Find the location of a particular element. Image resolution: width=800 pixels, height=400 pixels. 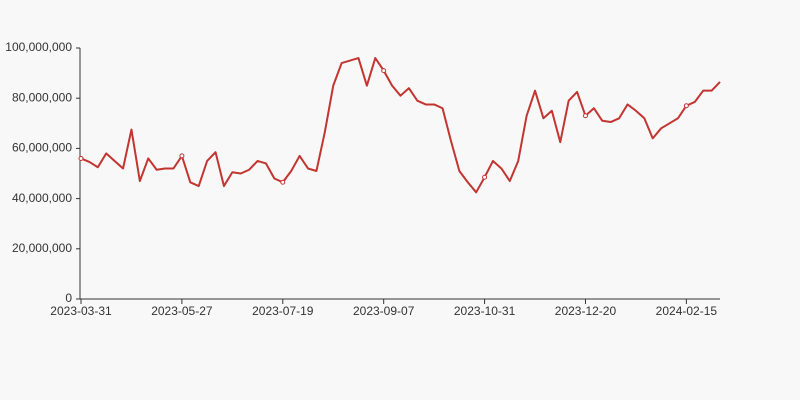

x-tick-label: 2023-03-31 is located at coordinates (81, 311).